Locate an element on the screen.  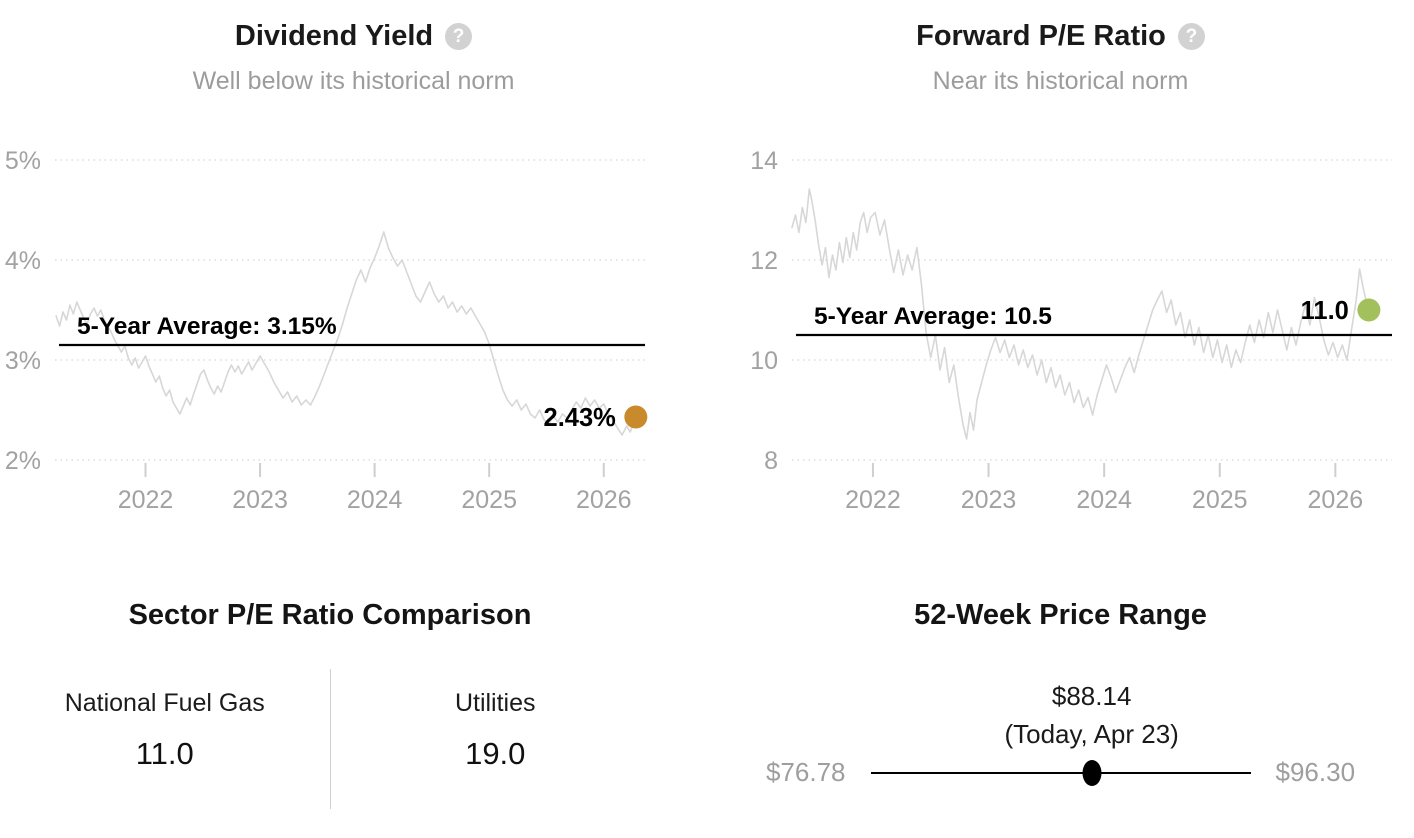
dividend-yield-header: Dividend Yield ? is located at coordinates (353, 36).